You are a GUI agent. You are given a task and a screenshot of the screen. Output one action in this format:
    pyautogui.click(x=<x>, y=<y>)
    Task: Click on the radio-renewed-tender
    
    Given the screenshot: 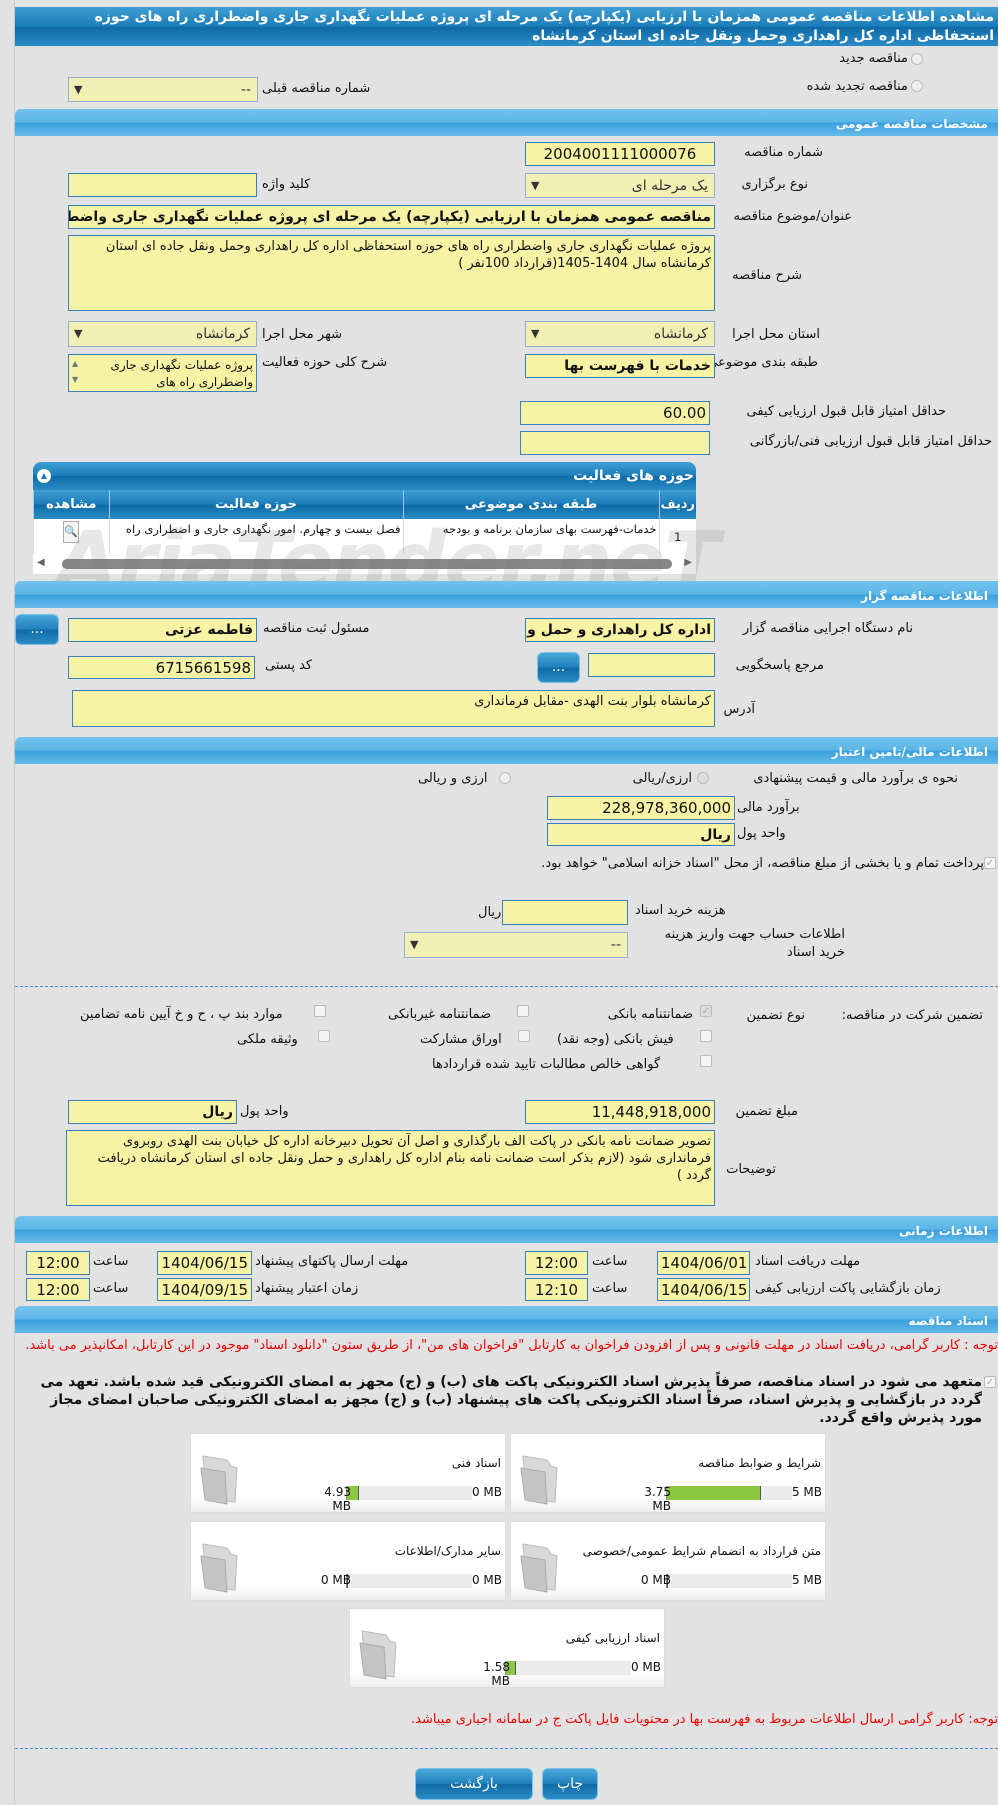 What is the action you would take?
    pyautogui.click(x=917, y=86)
    